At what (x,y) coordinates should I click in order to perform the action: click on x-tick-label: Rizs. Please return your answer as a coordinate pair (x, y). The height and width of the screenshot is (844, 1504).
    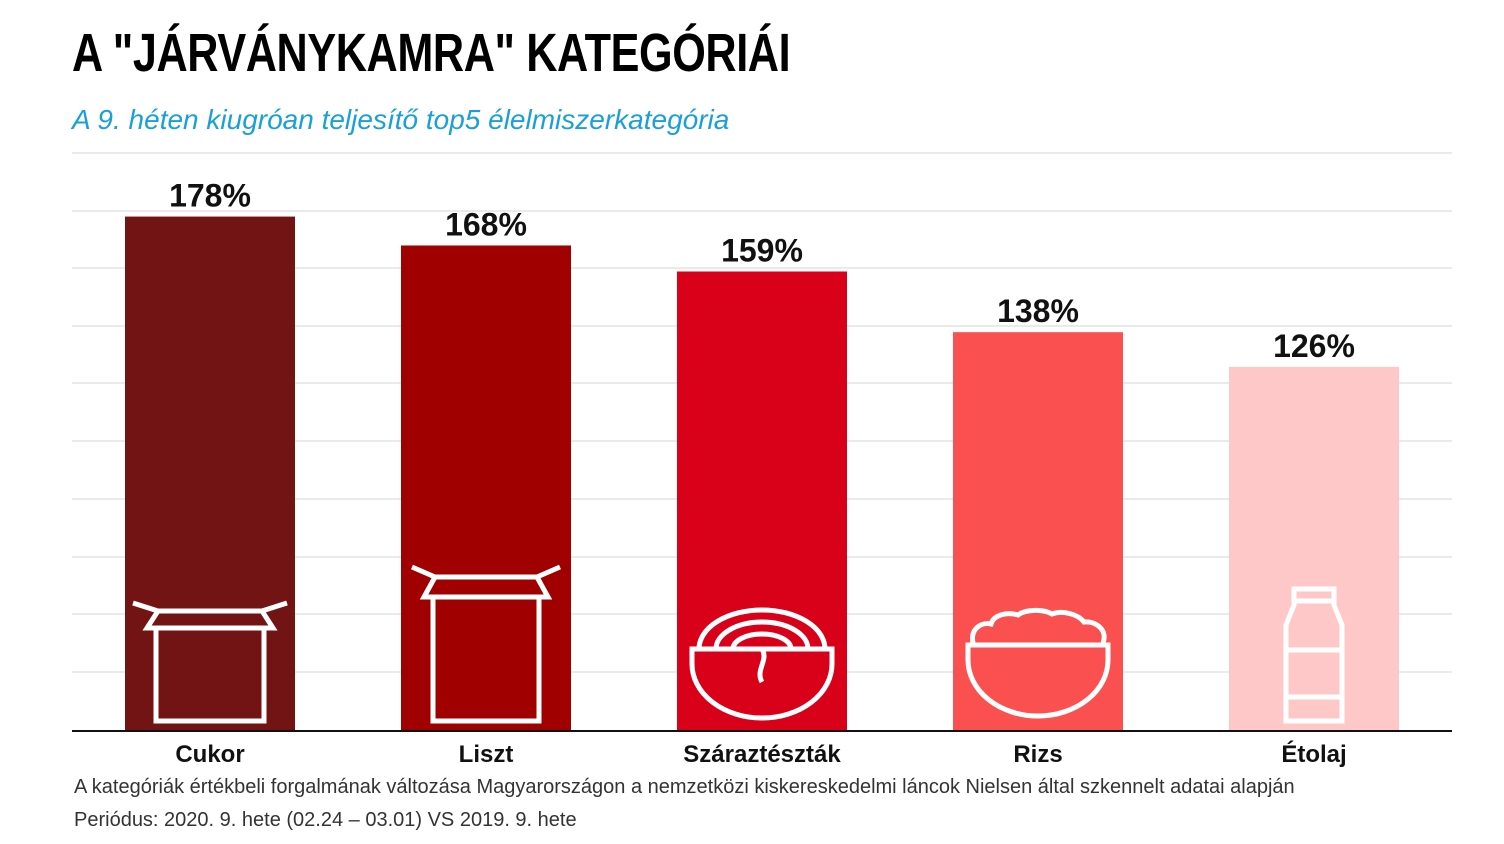
    Looking at the image, I should click on (1037, 754).